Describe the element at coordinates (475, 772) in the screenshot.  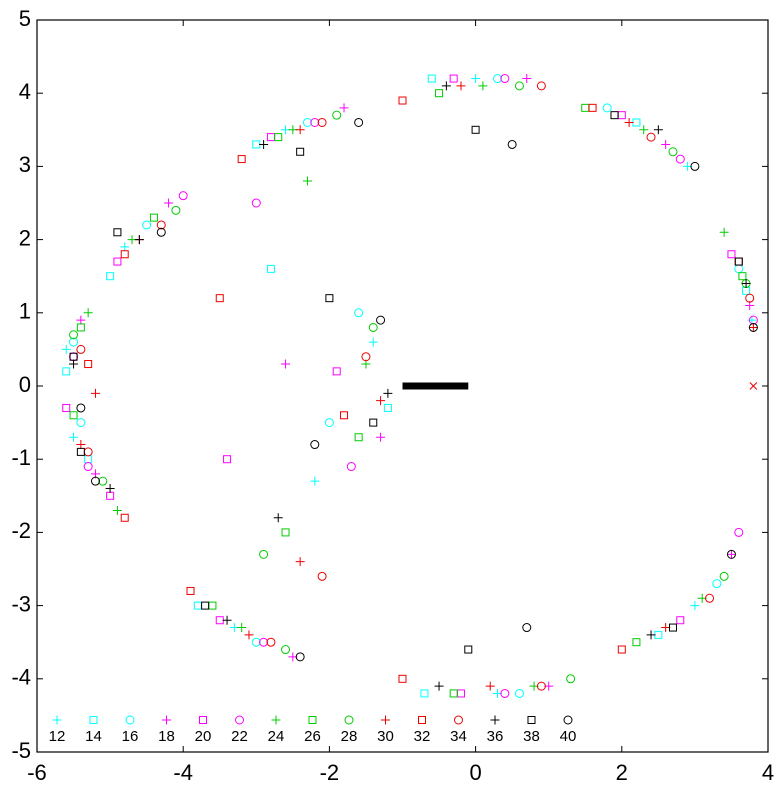
I see `x-tick-label: 0` at that location.